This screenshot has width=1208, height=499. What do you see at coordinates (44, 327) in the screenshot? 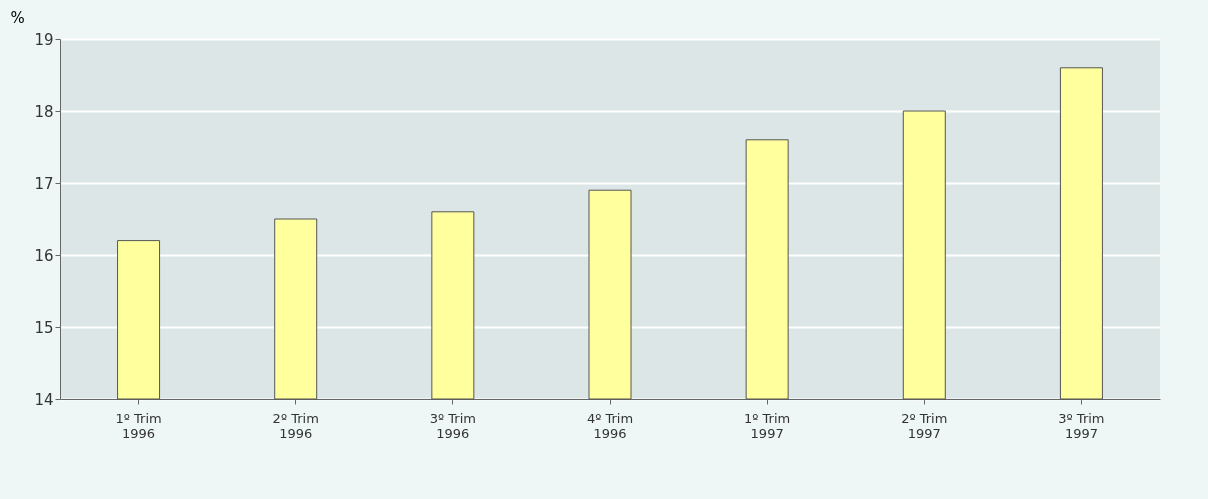
I see `y-tick-label: 15` at bounding box center [44, 327].